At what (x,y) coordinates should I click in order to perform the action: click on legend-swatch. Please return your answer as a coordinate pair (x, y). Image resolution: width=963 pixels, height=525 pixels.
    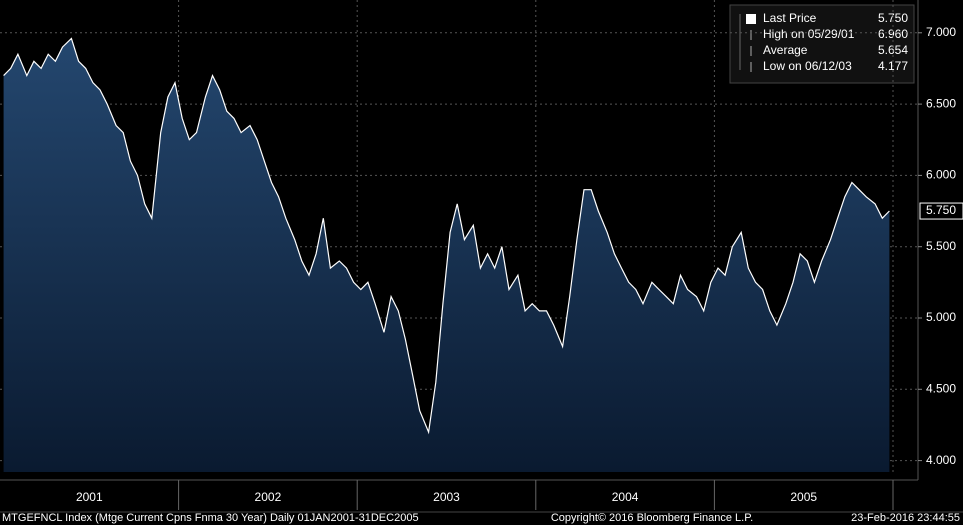
    Looking at the image, I should click on (751, 19).